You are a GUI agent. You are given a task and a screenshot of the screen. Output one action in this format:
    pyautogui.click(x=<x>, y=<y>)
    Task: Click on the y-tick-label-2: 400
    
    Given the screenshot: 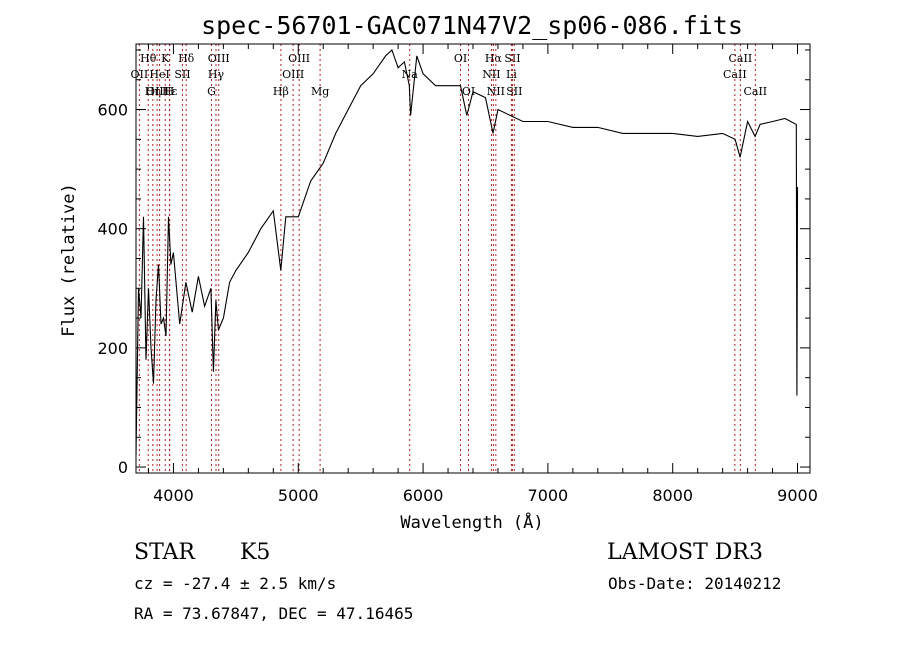 What is the action you would take?
    pyautogui.click(x=112, y=229)
    